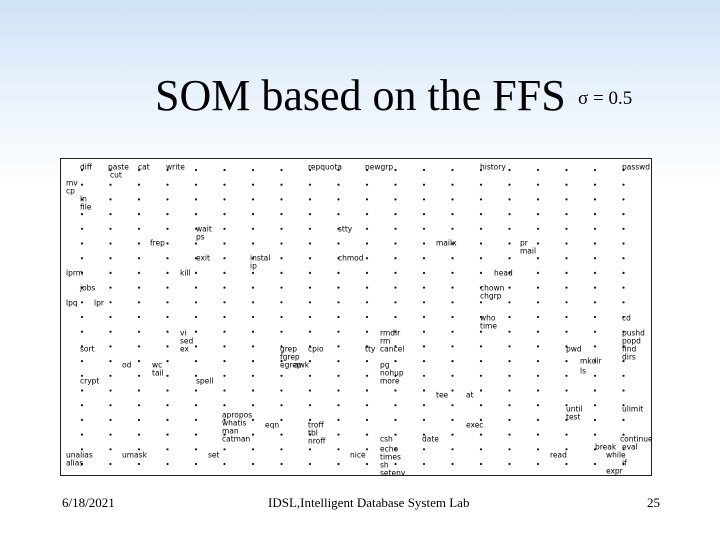 This screenshot has width=720, height=540. Describe the element at coordinates (175, 167) in the screenshot. I see `command-label: write` at that location.